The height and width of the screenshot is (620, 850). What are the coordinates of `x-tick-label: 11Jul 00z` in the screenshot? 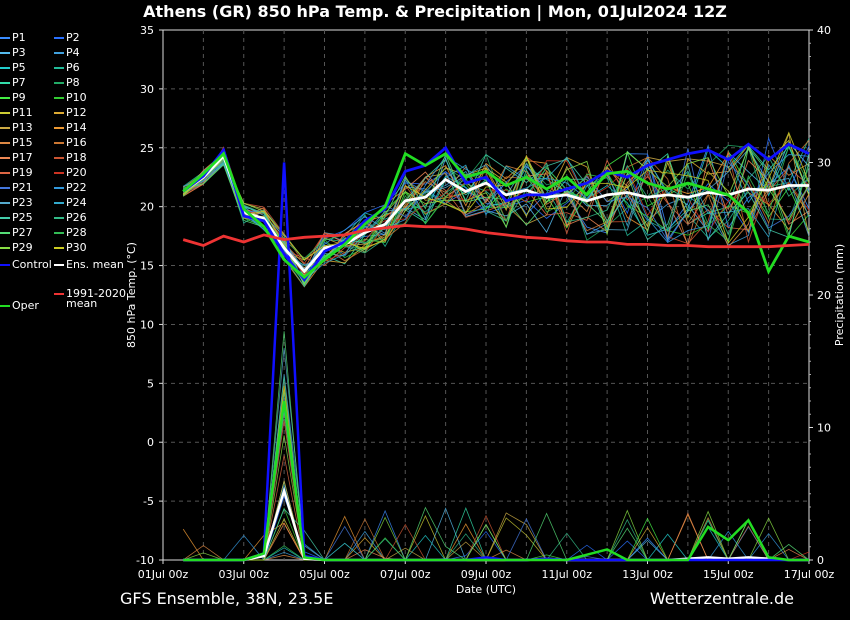 It's located at (566, 574).